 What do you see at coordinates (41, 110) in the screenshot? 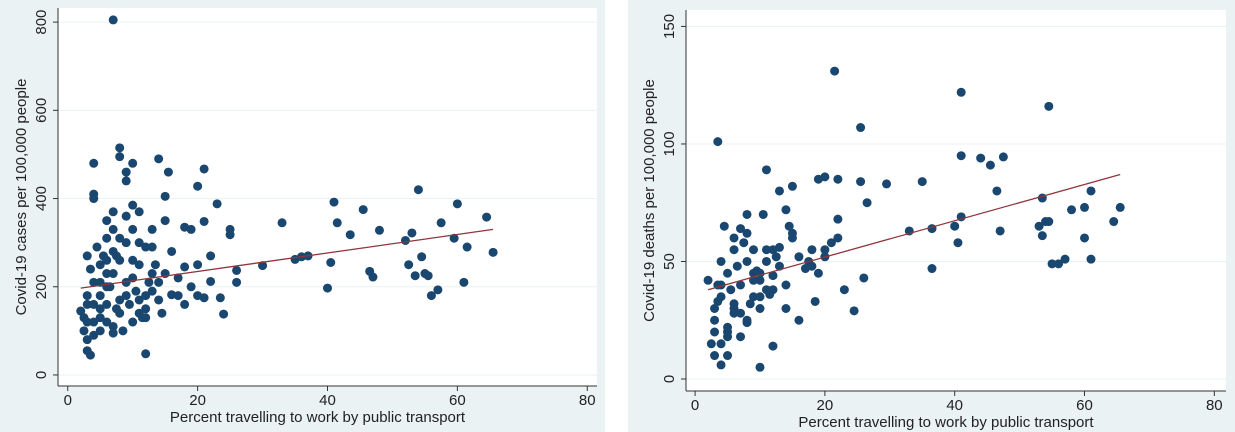
I see `y-tick-label: 600` at bounding box center [41, 110].